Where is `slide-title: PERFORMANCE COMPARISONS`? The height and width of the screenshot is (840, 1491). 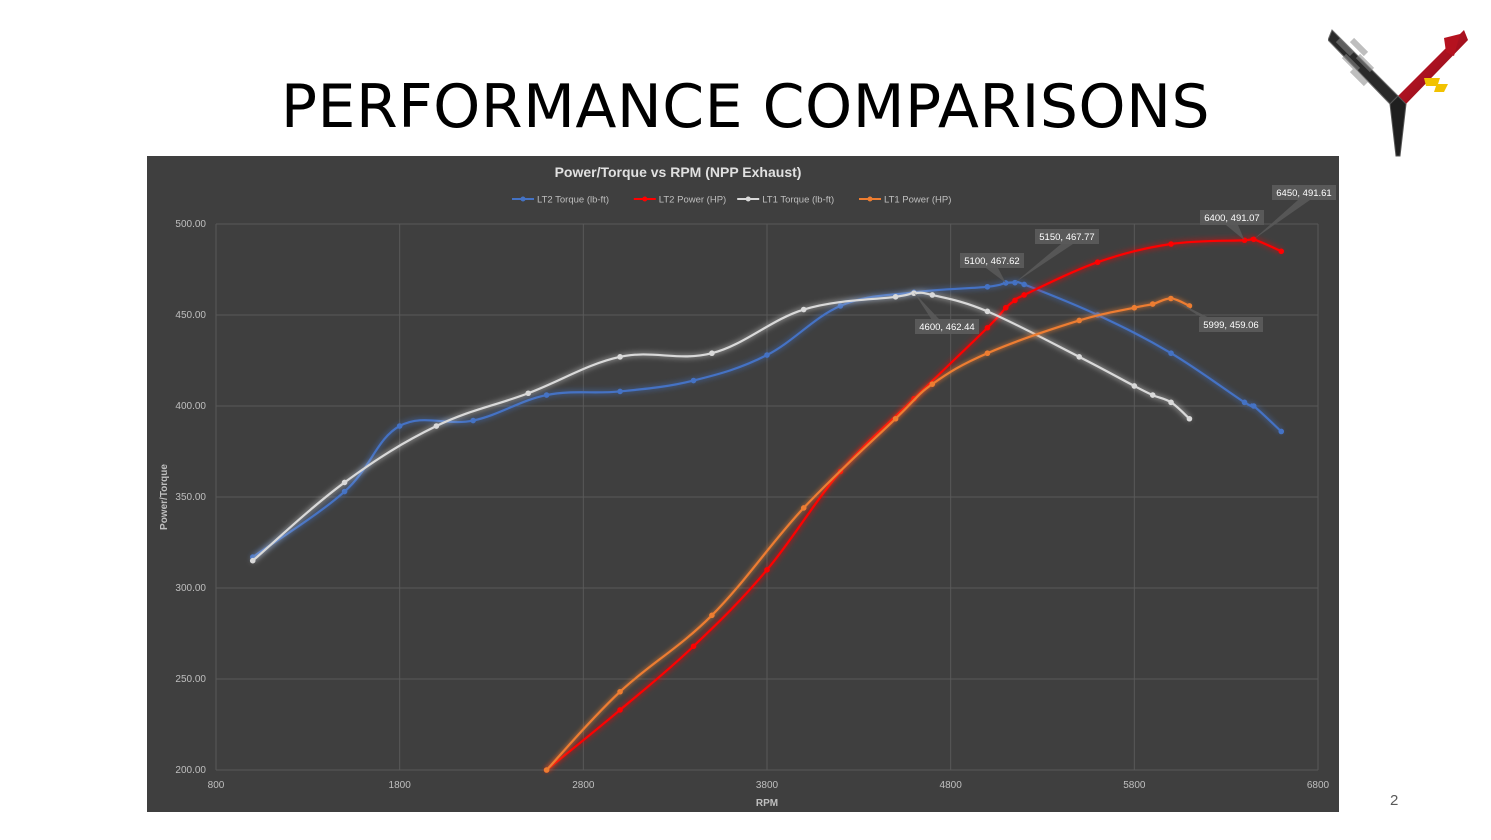
slide-title: PERFORMANCE COMPARISONS is located at coordinates (745, 107).